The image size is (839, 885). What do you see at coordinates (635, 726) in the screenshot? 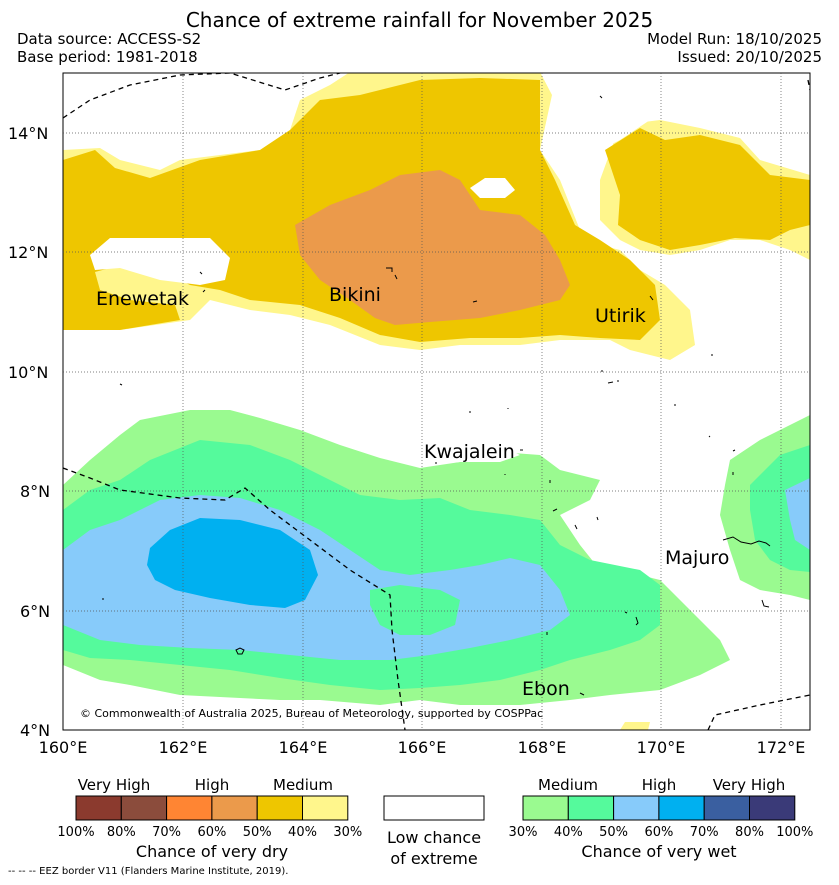
I see `dry-medium-bottom` at bounding box center [635, 726].